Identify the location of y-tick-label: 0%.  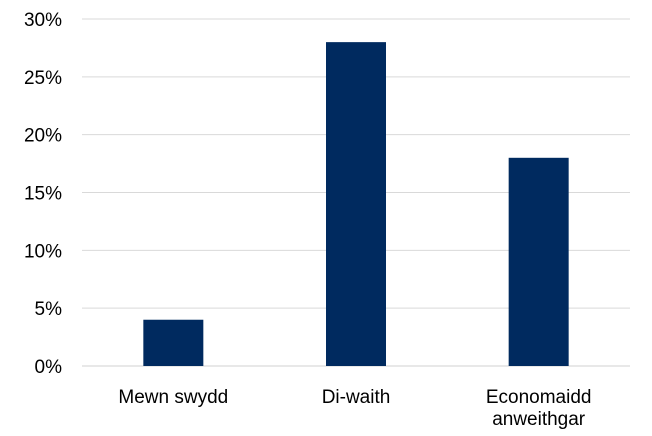
(49, 367).